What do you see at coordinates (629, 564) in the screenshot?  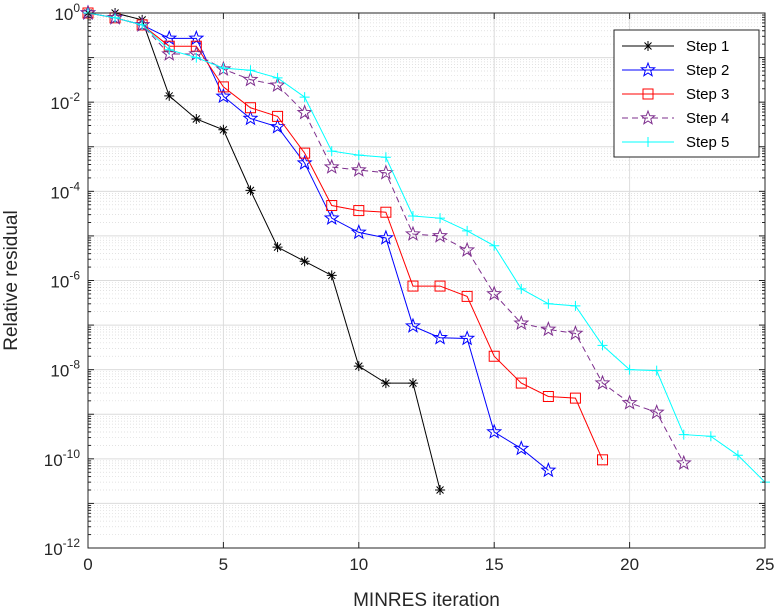 I see `x-tick-label: 20` at bounding box center [629, 564].